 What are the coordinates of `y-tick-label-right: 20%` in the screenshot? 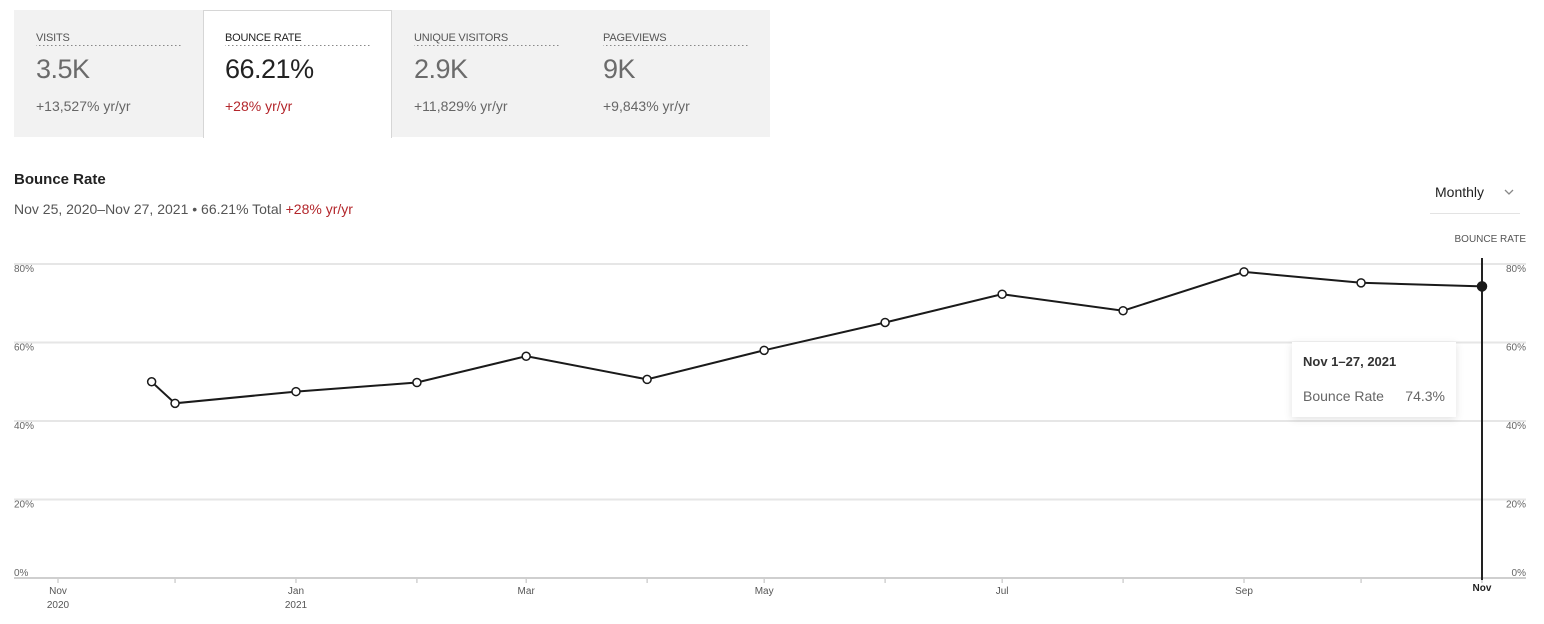 It's located at (1516, 505).